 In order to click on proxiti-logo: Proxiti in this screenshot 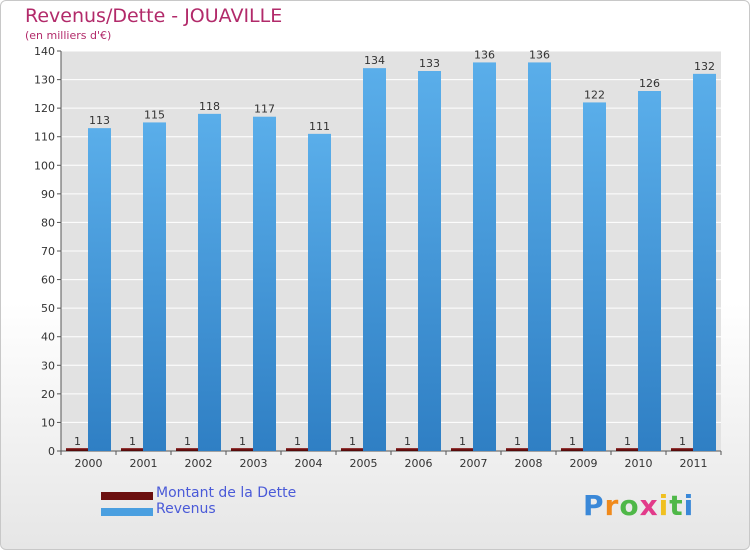, I will do `click(638, 505)`.